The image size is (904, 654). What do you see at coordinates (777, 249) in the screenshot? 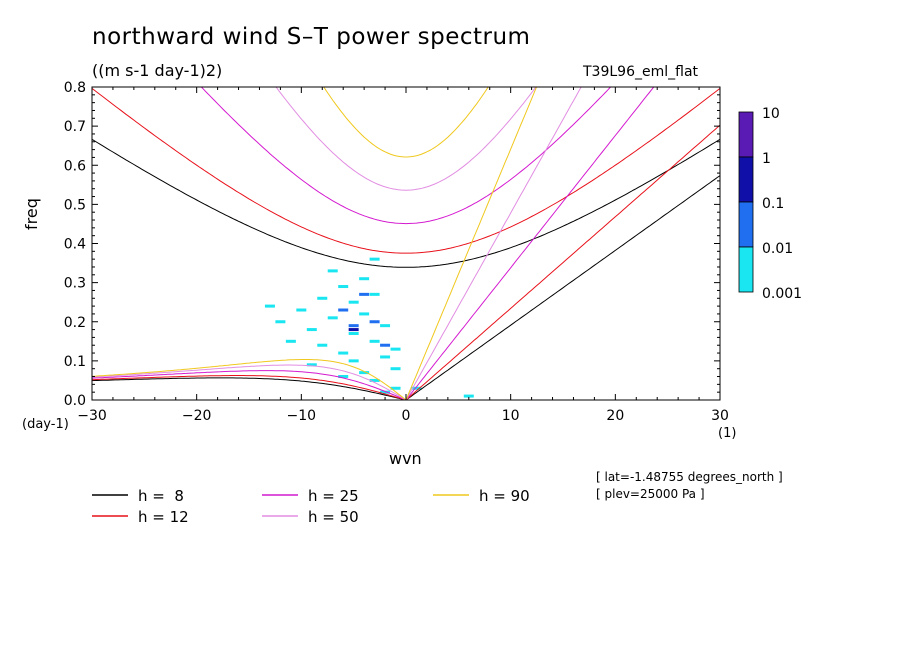
I see `colorbar-label: 0.01` at bounding box center [777, 249].